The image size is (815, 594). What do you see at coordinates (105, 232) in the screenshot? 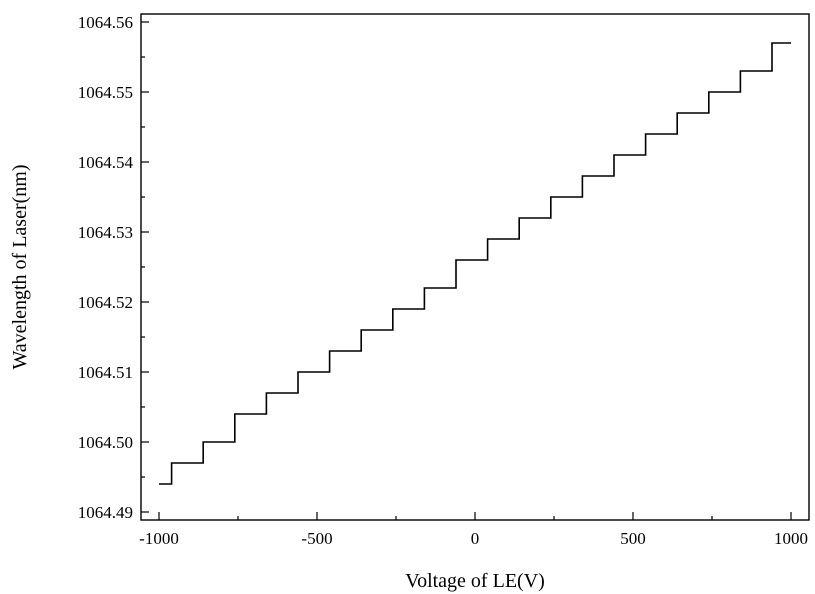
I see `y-tick-label: 1064.53` at bounding box center [105, 232].